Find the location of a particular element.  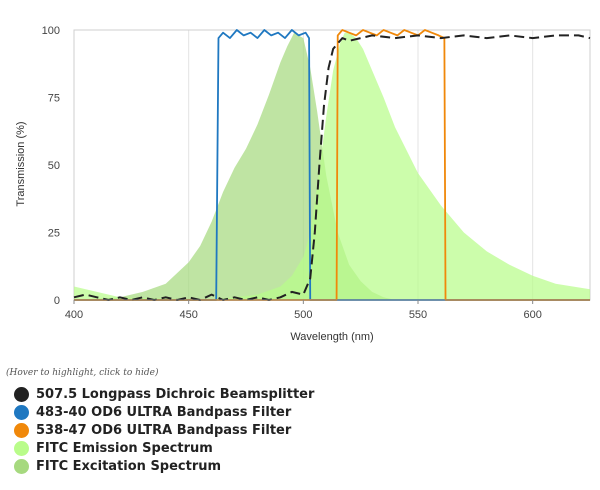

y-tick-label: 50 is located at coordinates (54, 166).